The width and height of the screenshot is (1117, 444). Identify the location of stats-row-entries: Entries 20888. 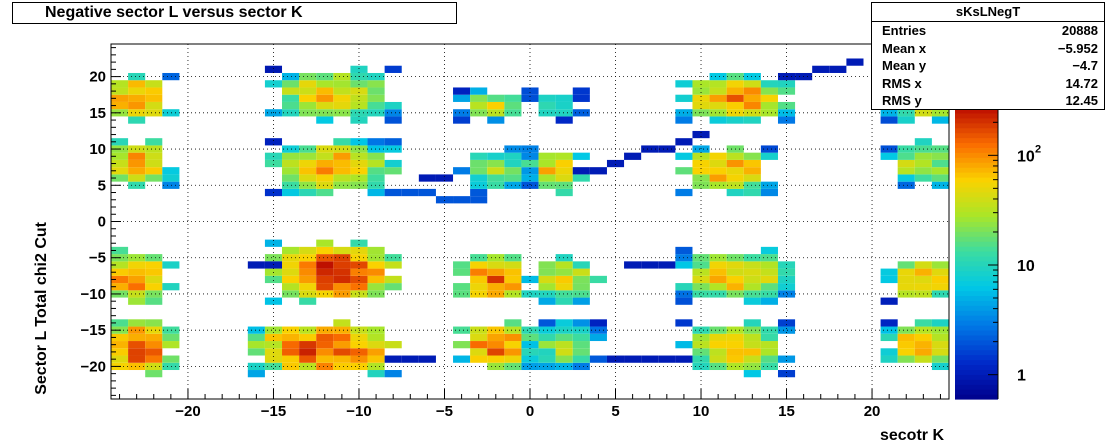
(988, 31).